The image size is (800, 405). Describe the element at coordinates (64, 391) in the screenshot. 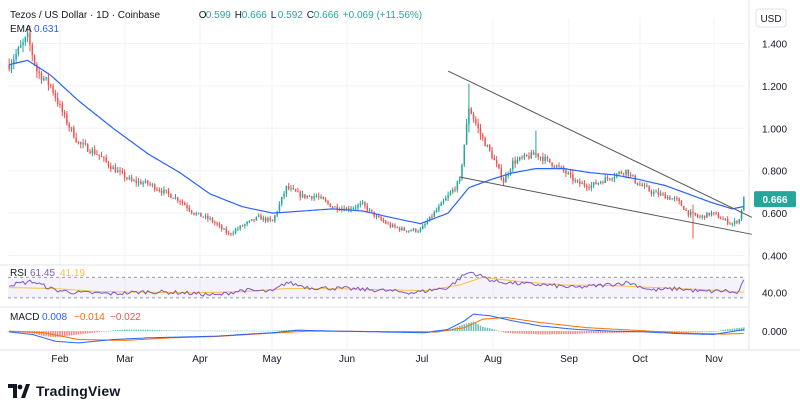

I see `tradingview-logo: TradingView` at that location.